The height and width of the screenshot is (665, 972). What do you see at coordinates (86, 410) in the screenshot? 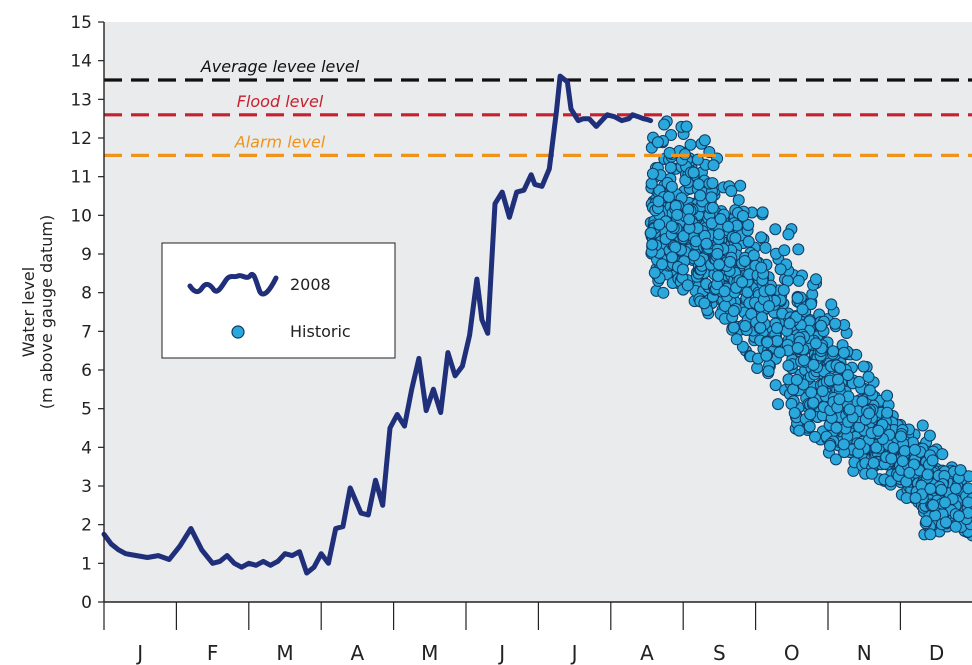
I see `y-tick-label: 5` at bounding box center [86, 410].